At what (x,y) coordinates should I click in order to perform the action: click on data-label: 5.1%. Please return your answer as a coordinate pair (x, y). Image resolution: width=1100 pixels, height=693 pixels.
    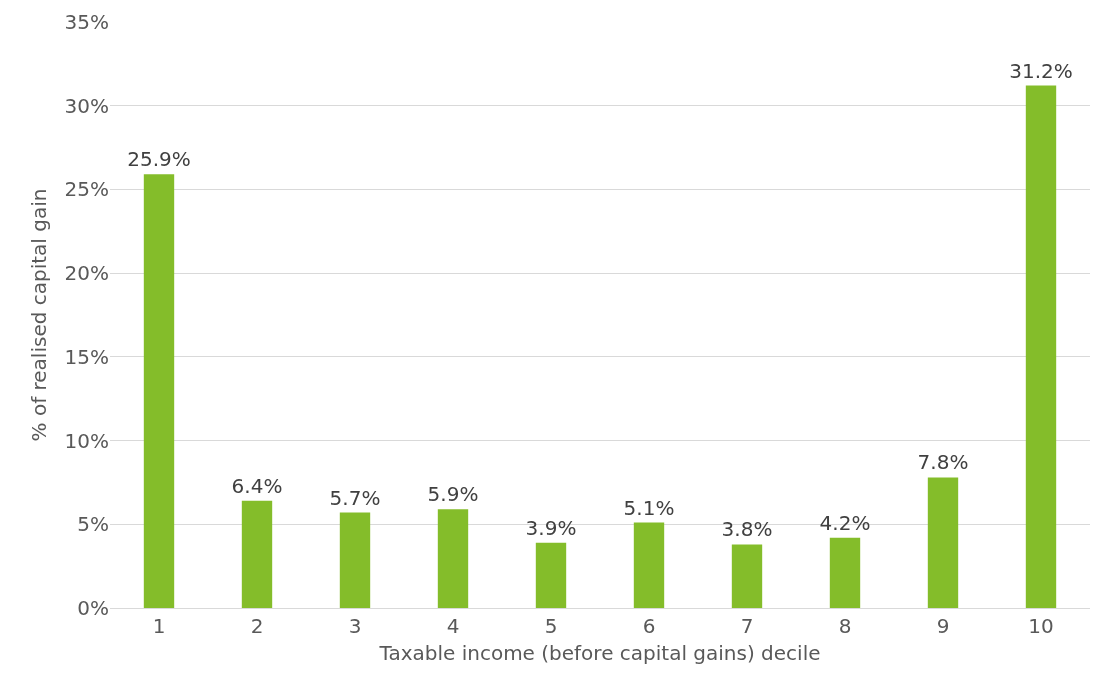
    Looking at the image, I should click on (649, 507).